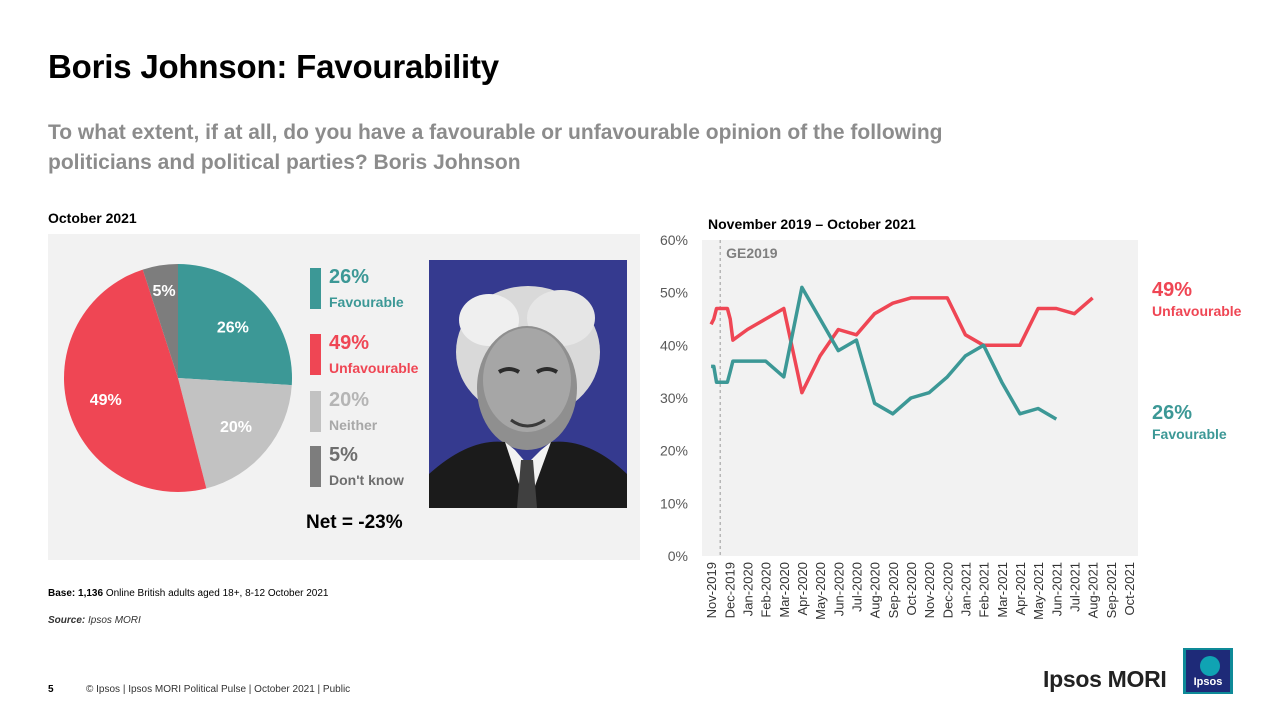 The height and width of the screenshot is (720, 1280). Describe the element at coordinates (1172, 290) in the screenshot. I see `end-value-unfavourable: 49%` at that location.